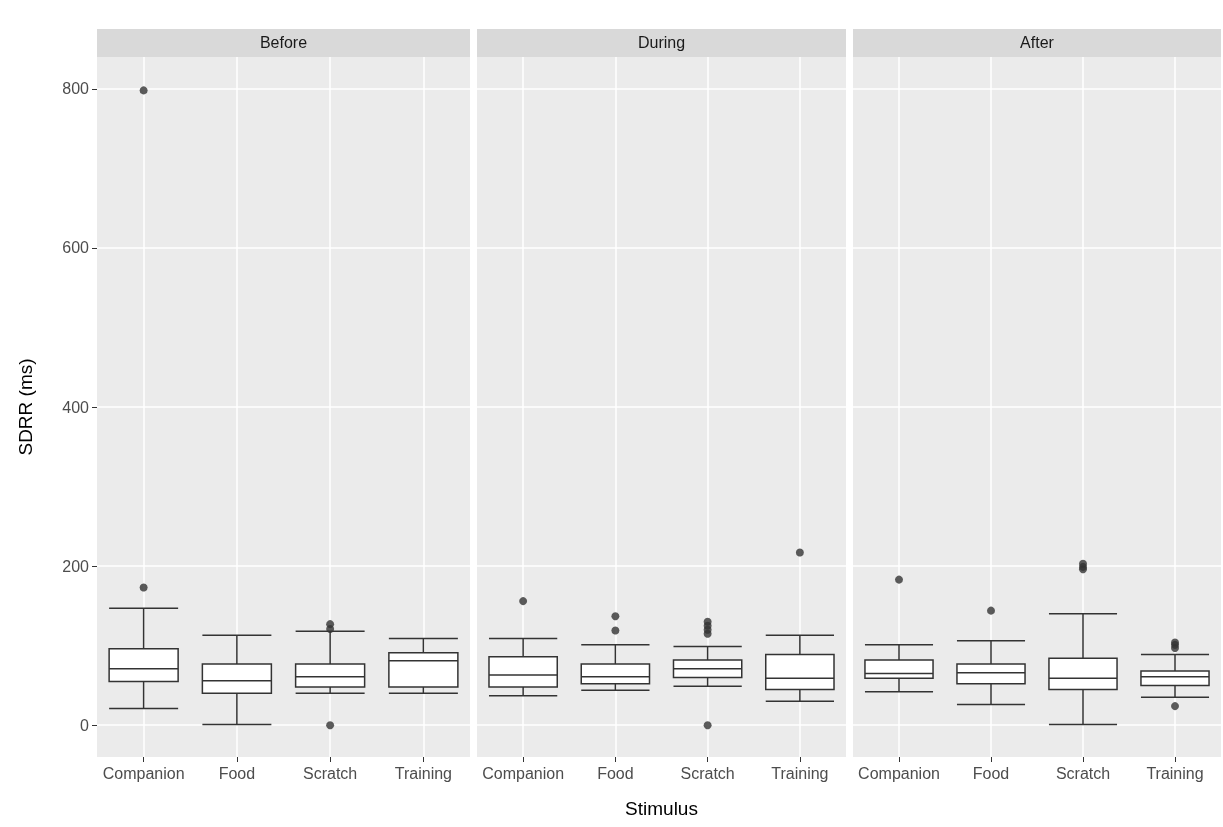 This screenshot has height=827, width=1223. What do you see at coordinates (85, 725) in the screenshot?
I see `y-tick-label: 0` at bounding box center [85, 725].